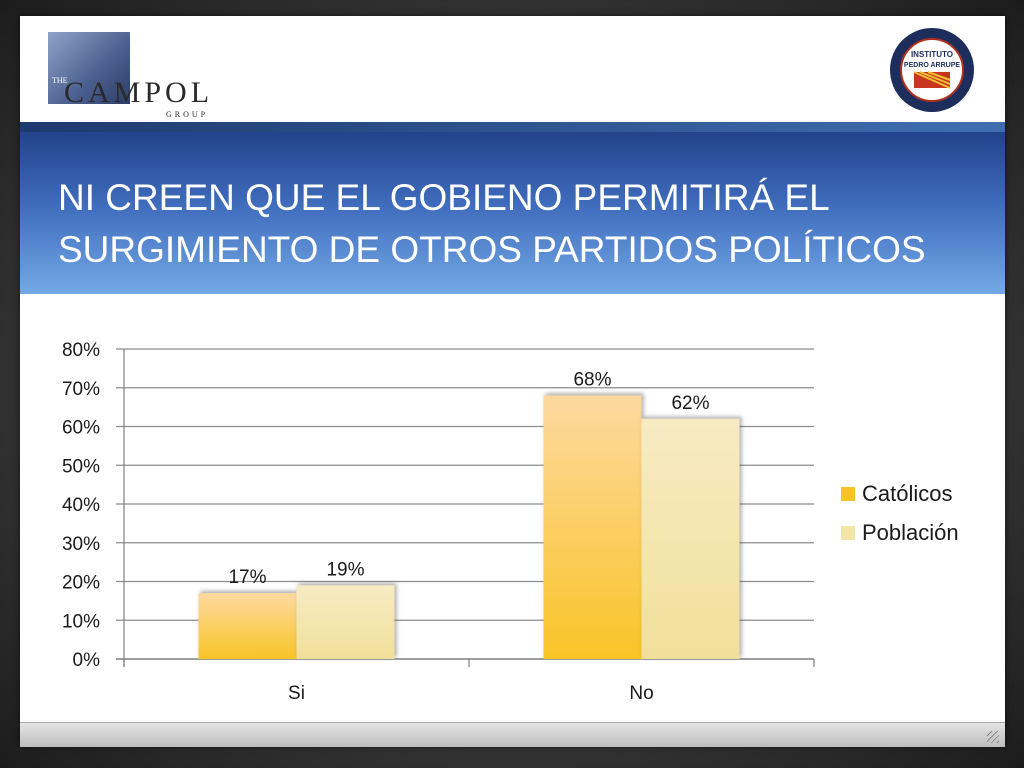 The width and height of the screenshot is (1024, 768). Describe the element at coordinates (910, 532) in the screenshot. I see `legend-entry: Población` at that location.